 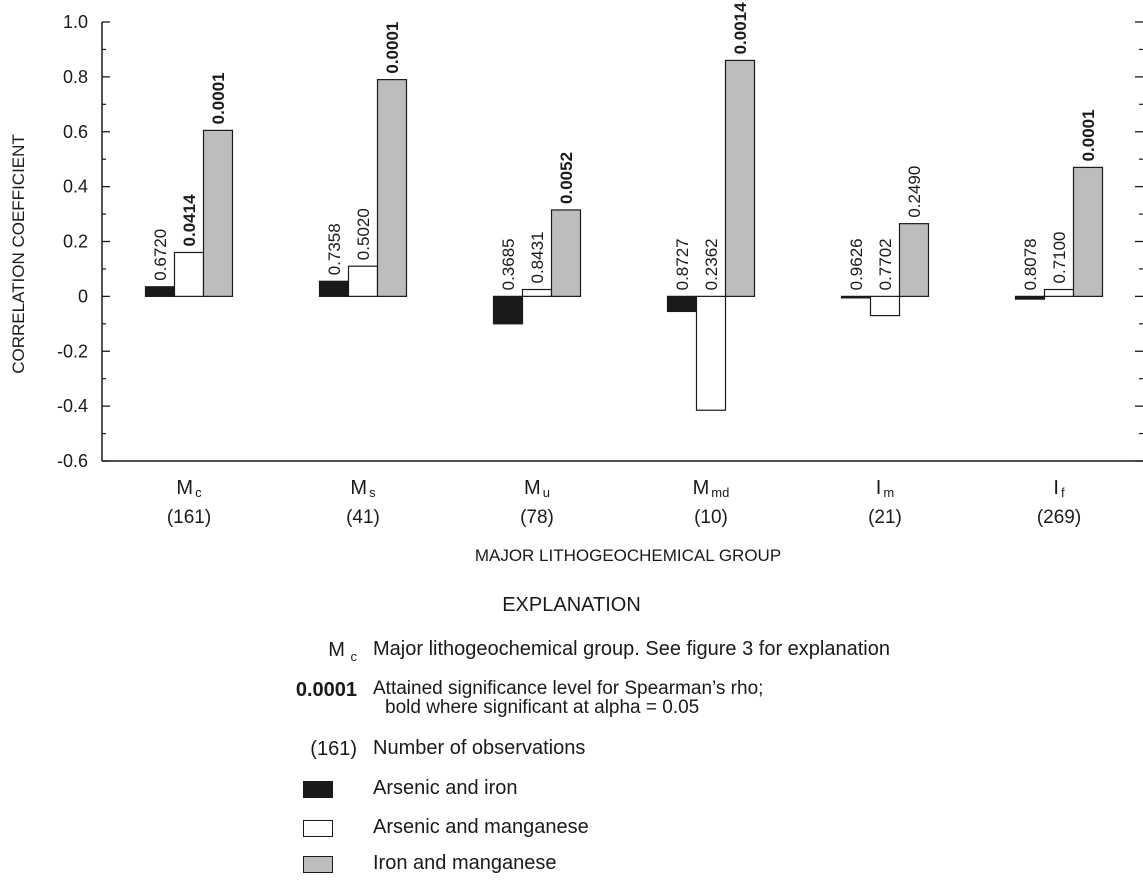 What do you see at coordinates (508, 264) in the screenshot?
I see `bar-pvalue-label: 0.3685` at bounding box center [508, 264].